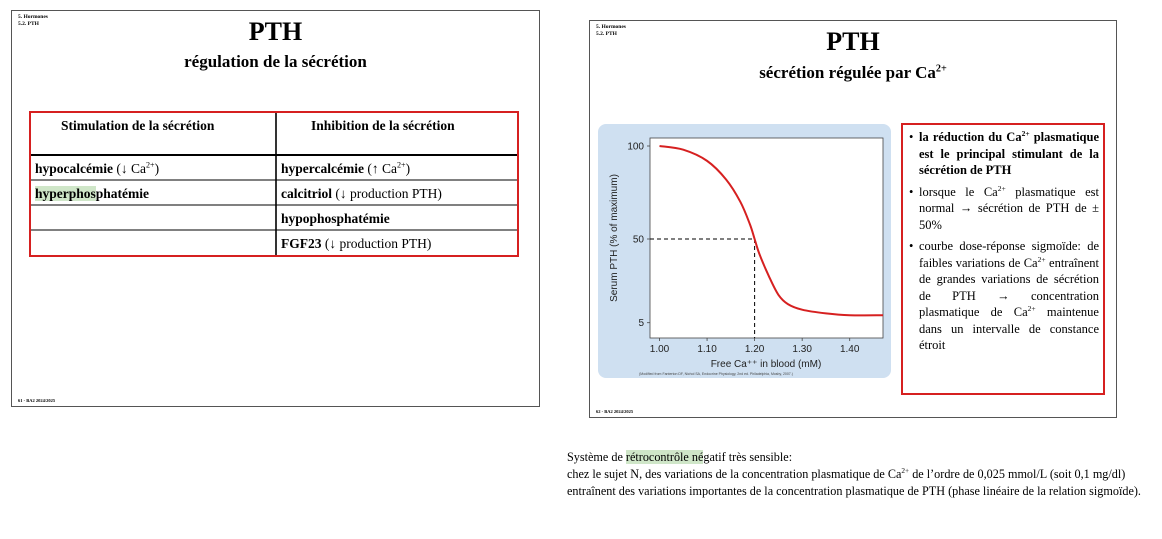  Describe the element at coordinates (361, 193) in the screenshot. I see `inhib-row-2: calcitriol (↓ production PTH)` at that location.